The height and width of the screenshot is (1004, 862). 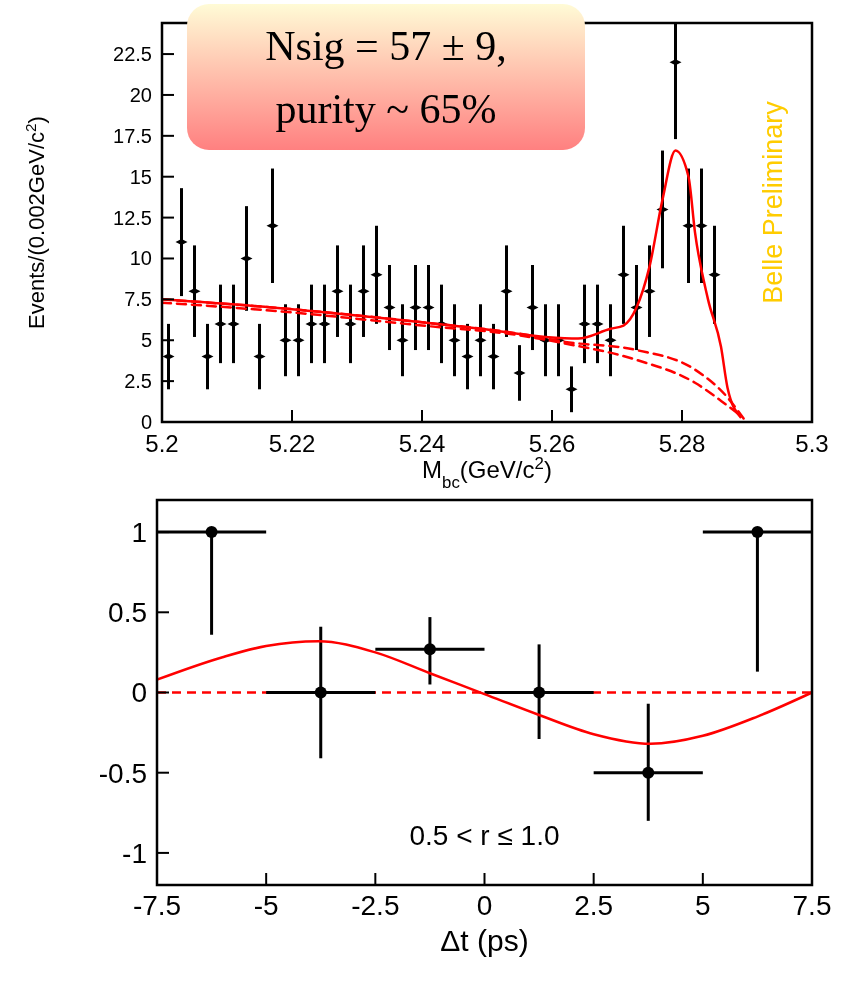 I want to click on y-tick-label: 0.5, so click(x=127, y=613).